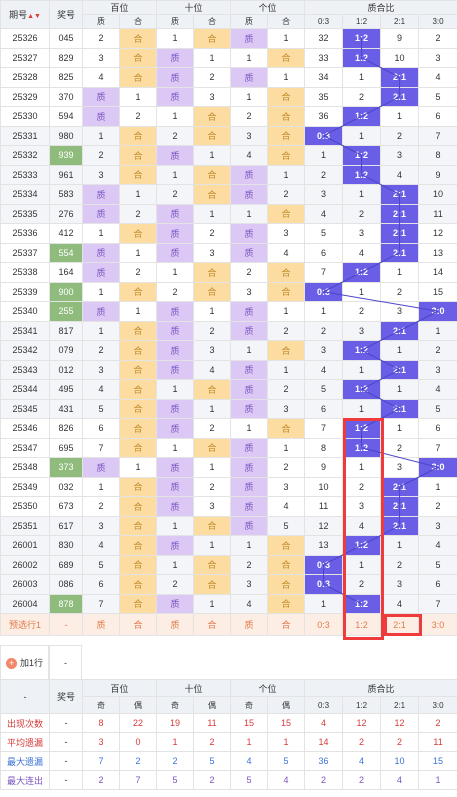 The height and width of the screenshot is (797, 457). What do you see at coordinates (66, 428) in the screenshot?
I see `draw-number: 826` at bounding box center [66, 428].